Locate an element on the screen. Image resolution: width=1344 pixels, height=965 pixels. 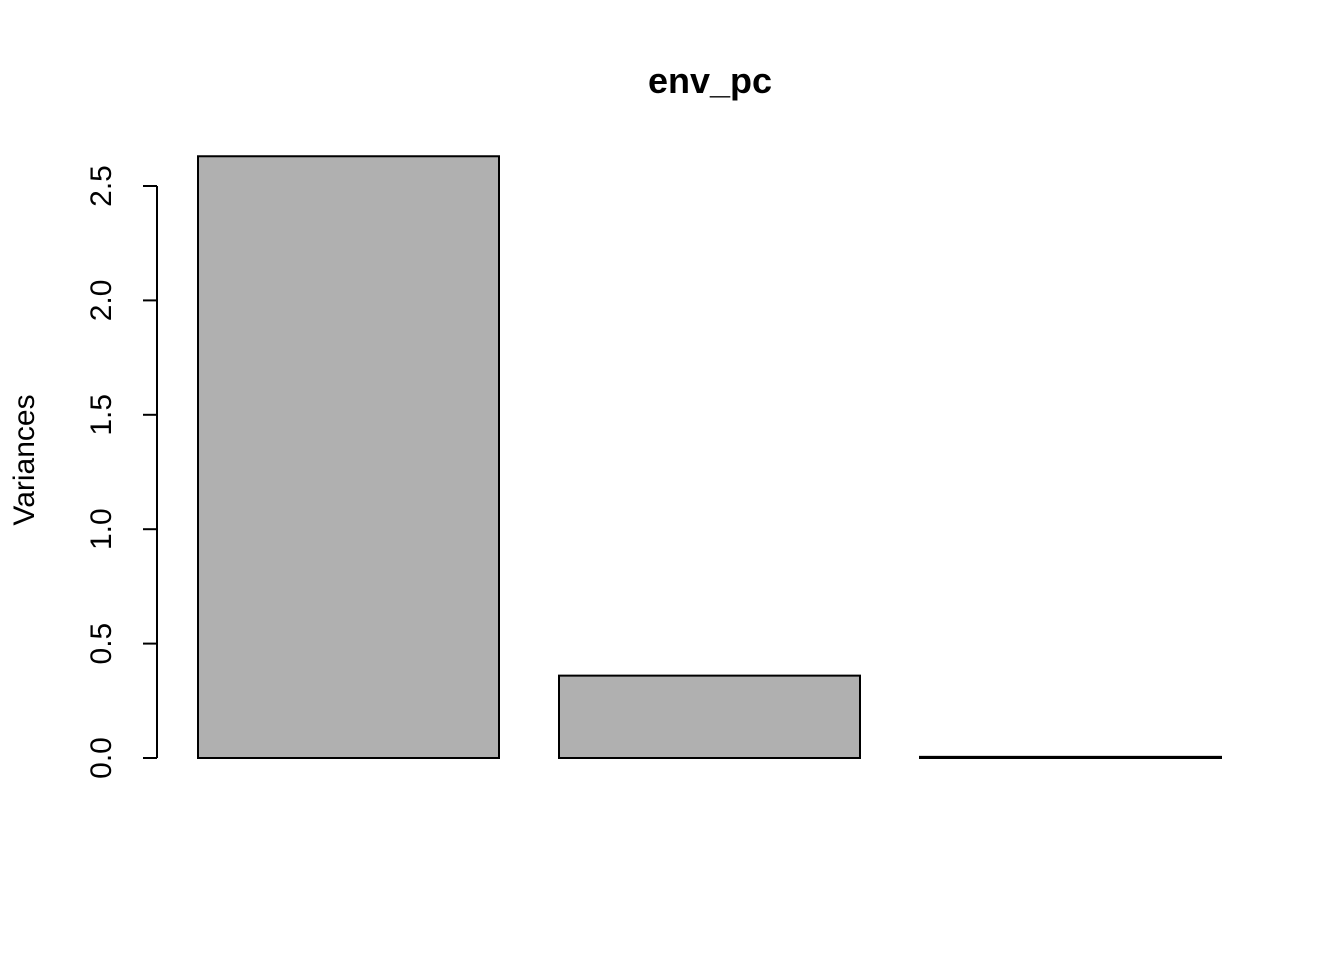
y-tick-label: 0.0 is located at coordinates (101, 758).